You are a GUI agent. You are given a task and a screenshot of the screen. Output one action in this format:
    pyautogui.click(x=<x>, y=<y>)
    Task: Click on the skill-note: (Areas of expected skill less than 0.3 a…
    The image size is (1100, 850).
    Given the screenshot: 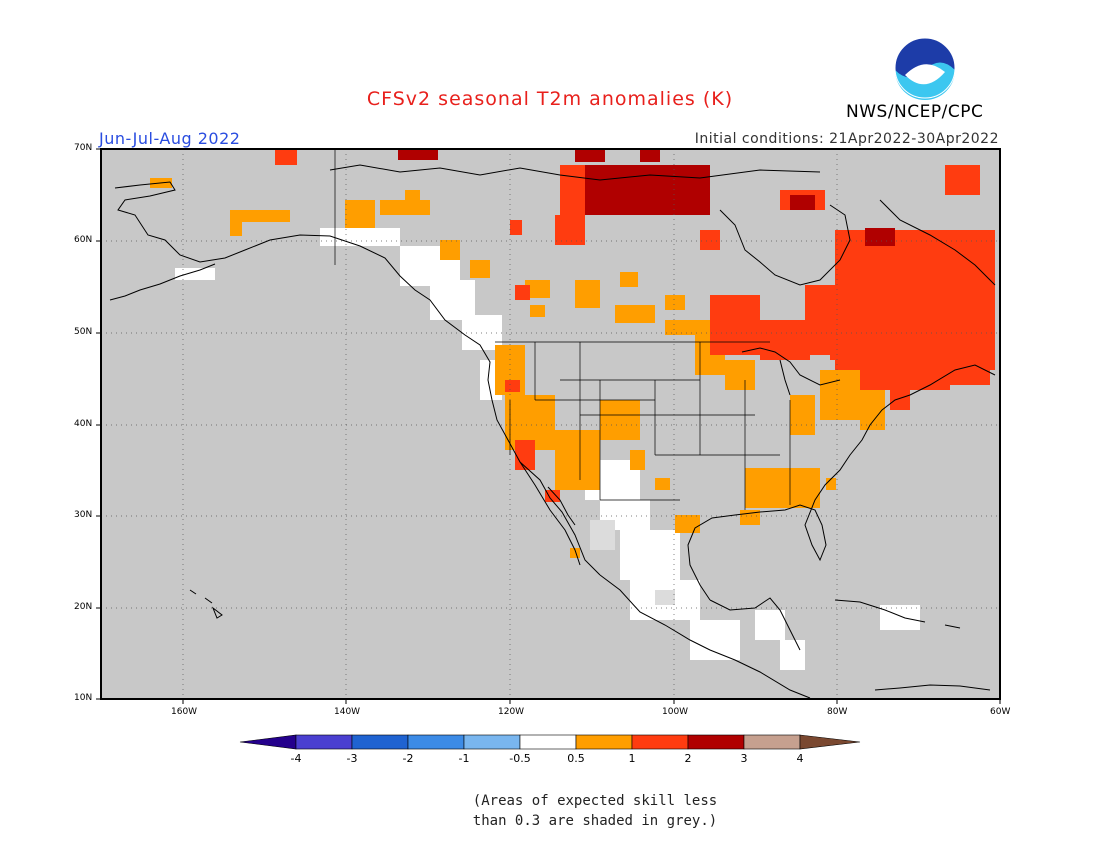 What is the action you would take?
    pyautogui.click(x=550, y=811)
    